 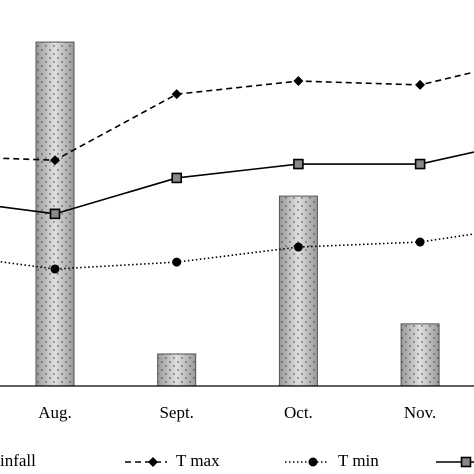 What do you see at coordinates (358, 460) in the screenshot?
I see `legend-label: T min` at bounding box center [358, 460].